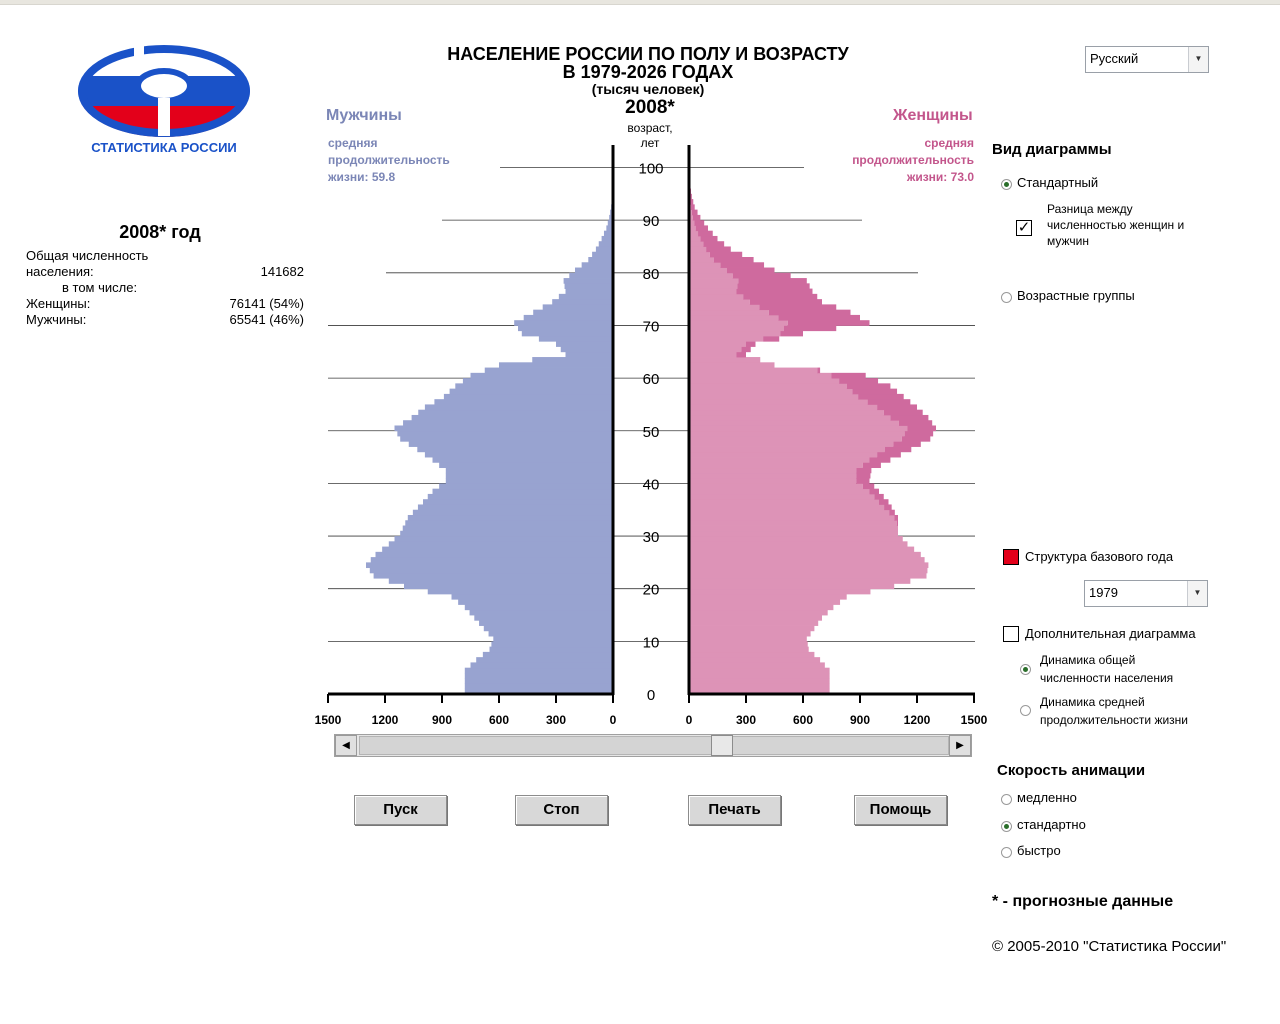 The image size is (1280, 1024). Describe the element at coordinates (960, 745) in the screenshot. I see `timeline-next-button: ▶` at that location.